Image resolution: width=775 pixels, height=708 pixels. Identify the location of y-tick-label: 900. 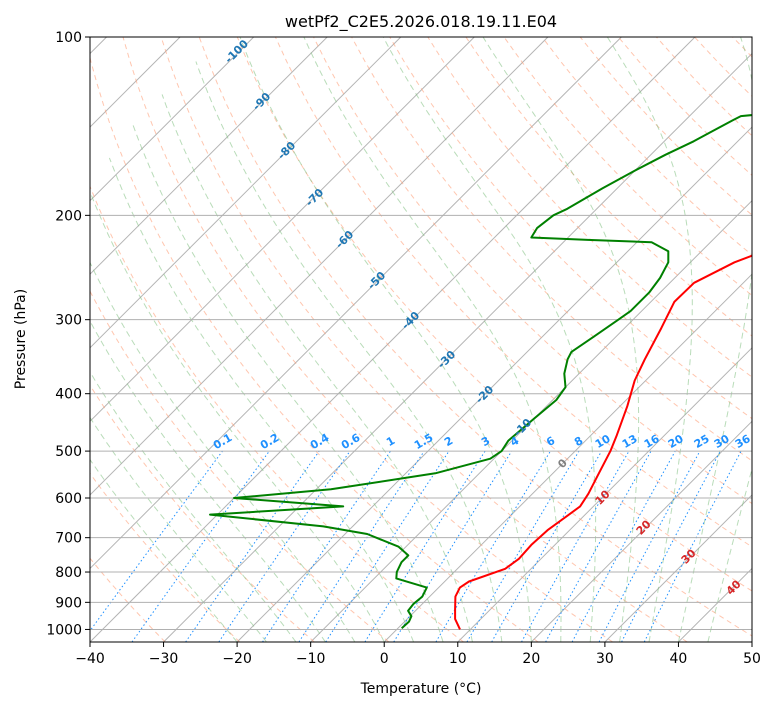
(68, 603).